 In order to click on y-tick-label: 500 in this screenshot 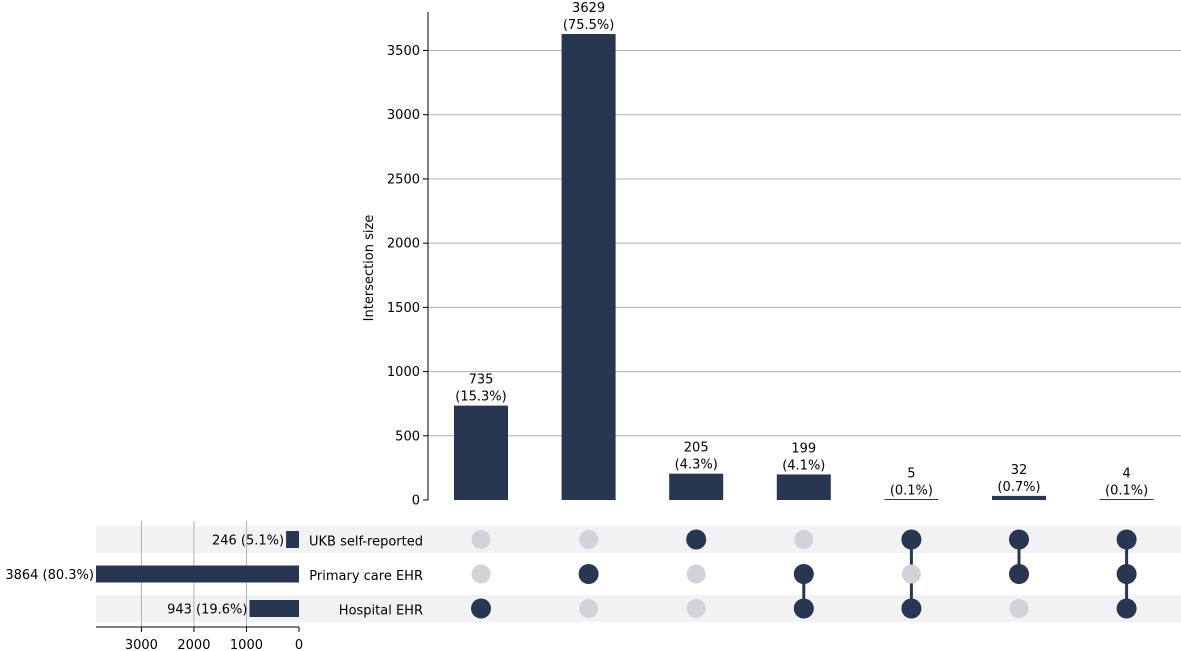, I will do `click(407, 436)`.